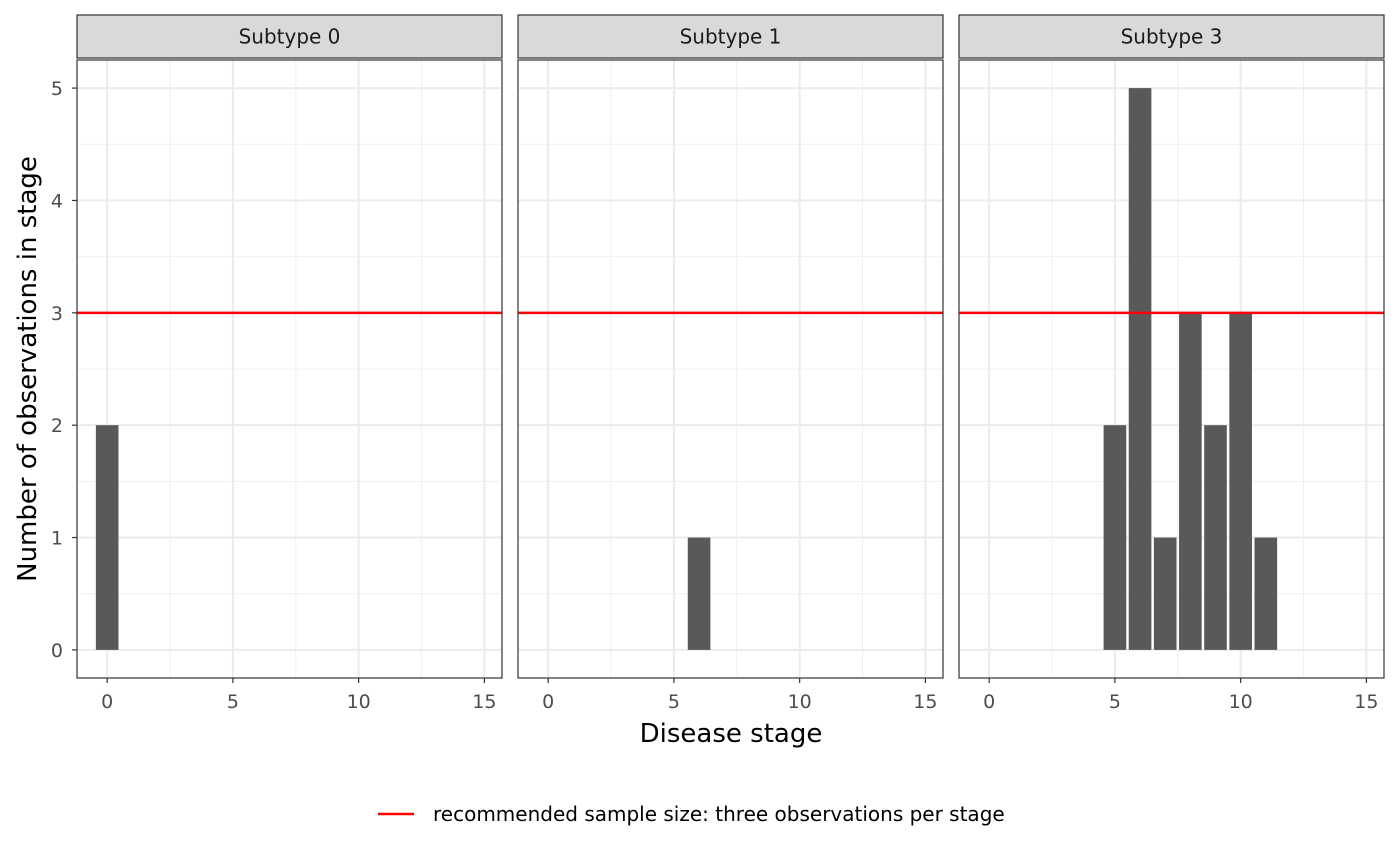  What do you see at coordinates (57, 201) in the screenshot?
I see `y-tick-label: 4` at bounding box center [57, 201].